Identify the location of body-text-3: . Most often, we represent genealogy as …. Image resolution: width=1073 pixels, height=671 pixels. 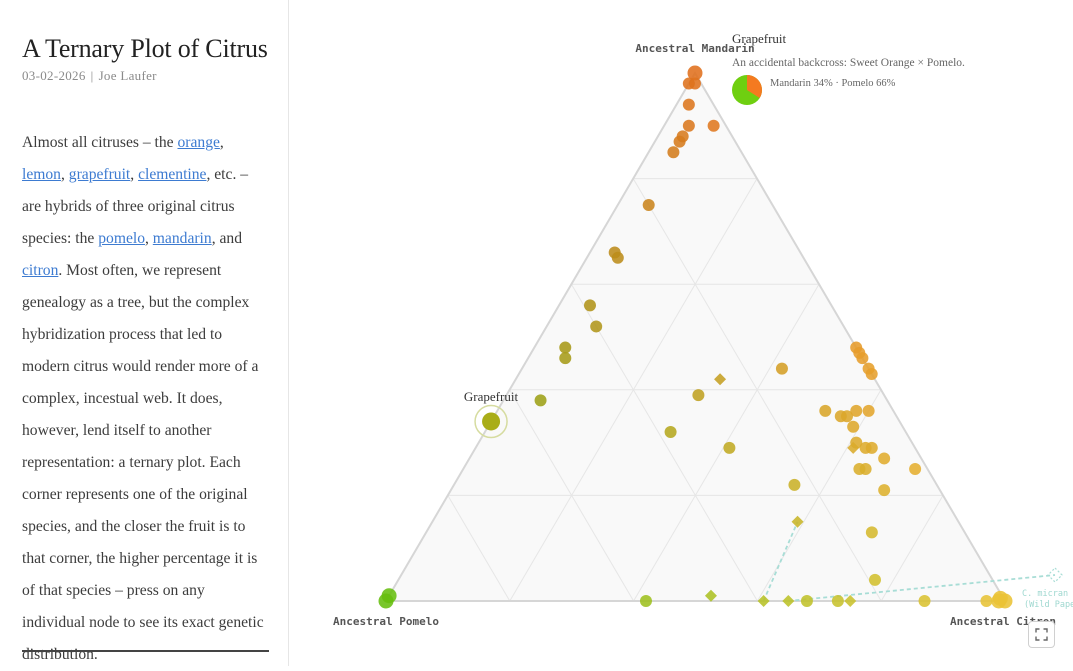
(143, 462).